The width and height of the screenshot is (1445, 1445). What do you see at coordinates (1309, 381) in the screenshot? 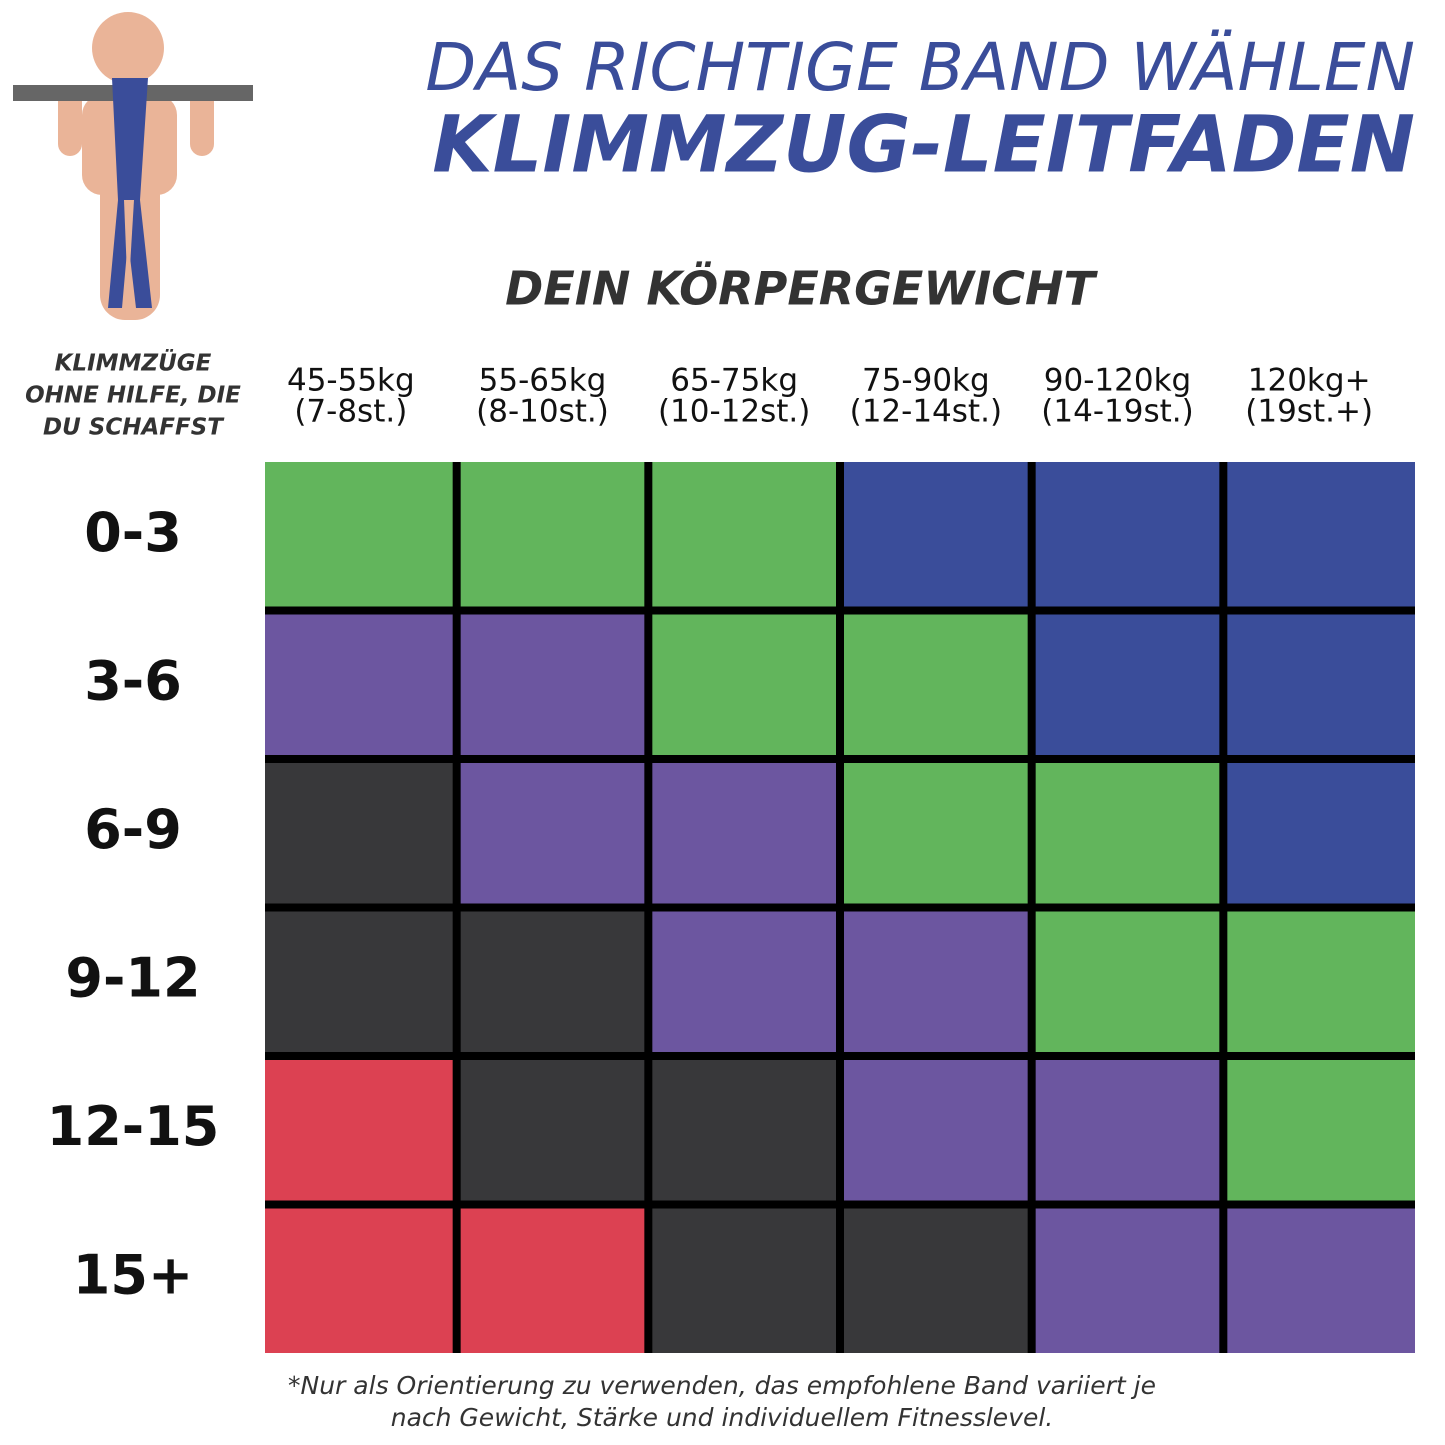
I see `column-label: 120kg+` at bounding box center [1309, 381].